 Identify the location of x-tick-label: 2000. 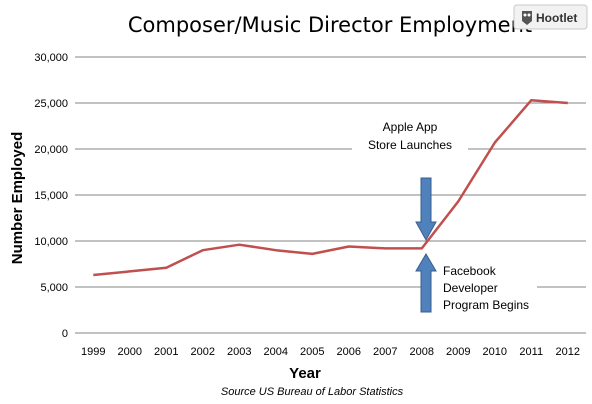
(130, 352).